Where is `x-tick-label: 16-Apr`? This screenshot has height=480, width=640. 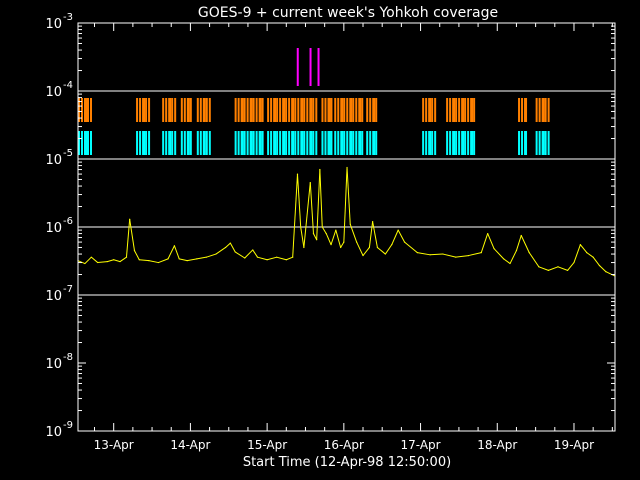
x-tick-label: 16-Apr is located at coordinates (344, 445).